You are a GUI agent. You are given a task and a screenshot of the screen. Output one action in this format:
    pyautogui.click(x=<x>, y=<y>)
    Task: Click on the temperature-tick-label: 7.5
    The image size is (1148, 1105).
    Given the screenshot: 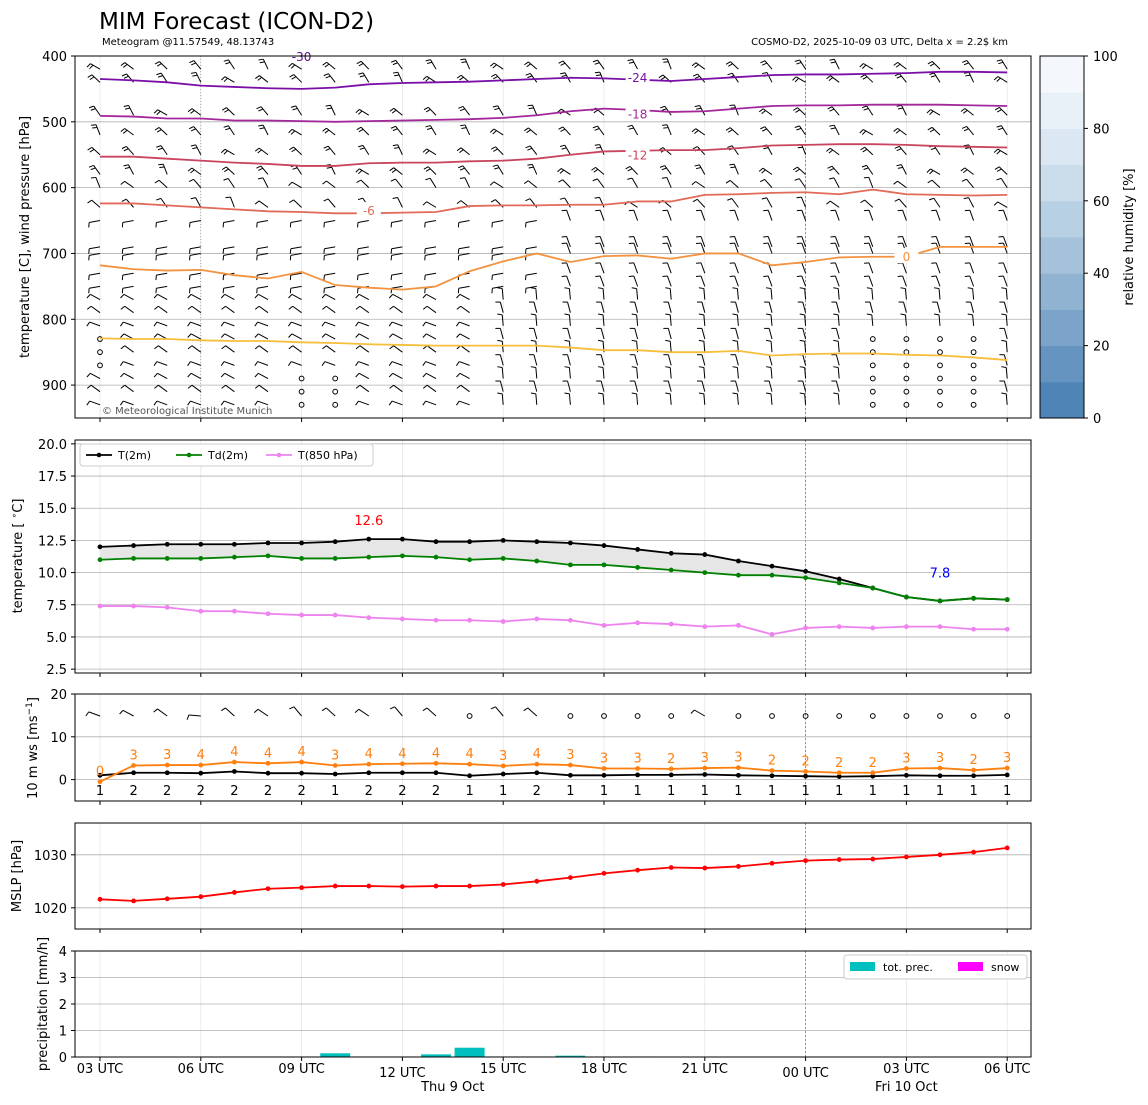 What is the action you would take?
    pyautogui.click(x=56, y=606)
    